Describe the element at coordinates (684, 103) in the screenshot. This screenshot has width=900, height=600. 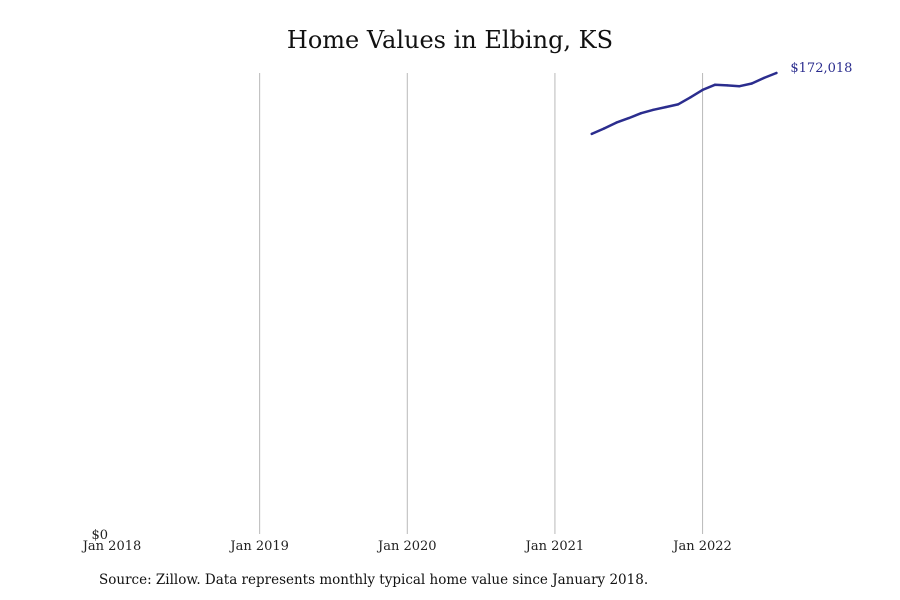
I see `series-line` at that location.